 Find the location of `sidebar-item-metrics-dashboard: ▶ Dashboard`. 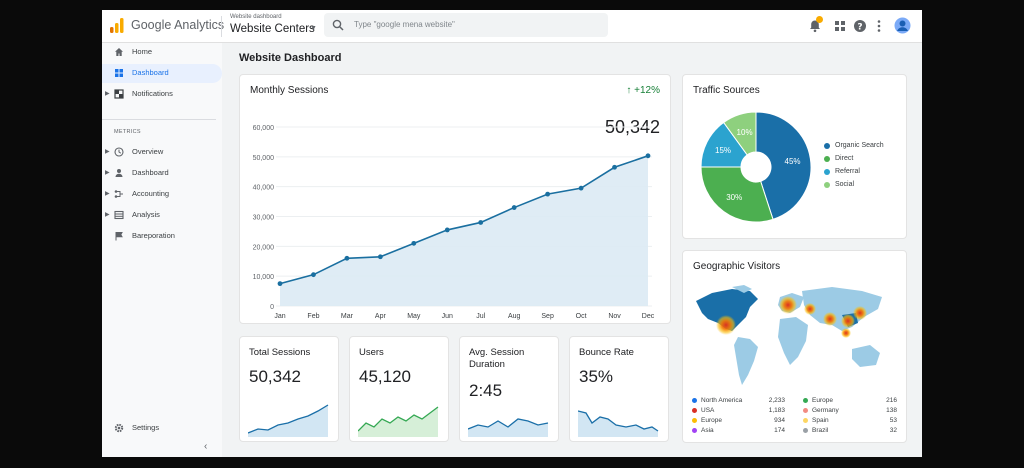

sidebar-item-metrics-dashboard: ▶ Dashboard is located at coordinates (162, 173).